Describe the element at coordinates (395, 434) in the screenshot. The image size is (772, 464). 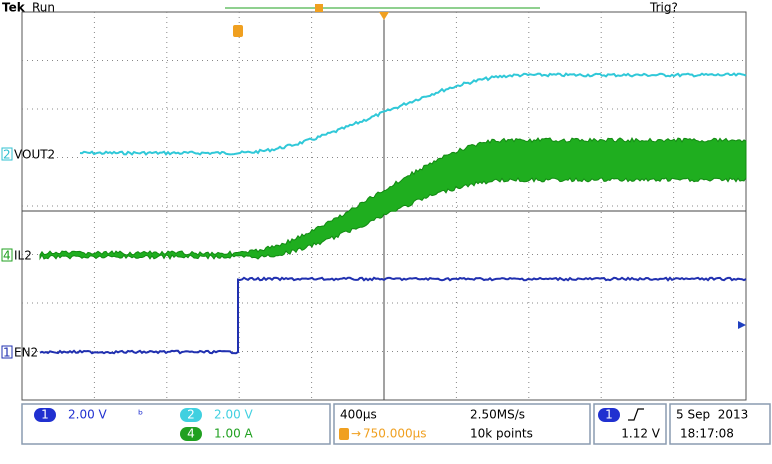
I see `trigger-position: 750.000µs` at that location.